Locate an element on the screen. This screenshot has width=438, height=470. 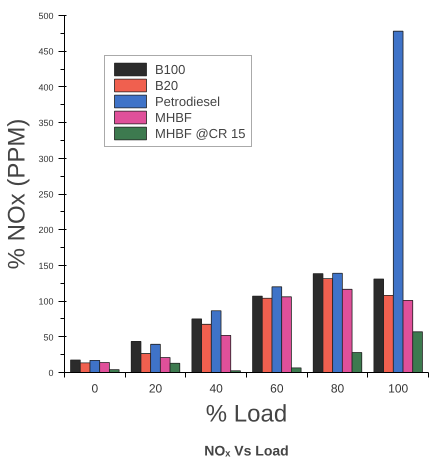
legend-label: B100 is located at coordinates (170, 69).